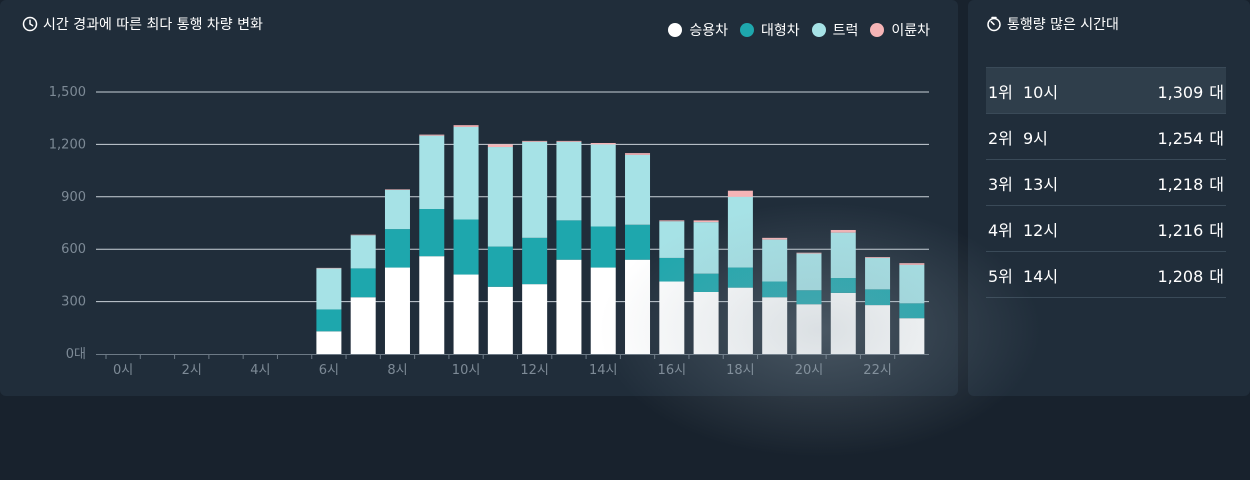 This screenshot has width=1250, height=480. Describe the element at coordinates (698, 30) in the screenshot. I see `legend-item: 승용차` at that location.